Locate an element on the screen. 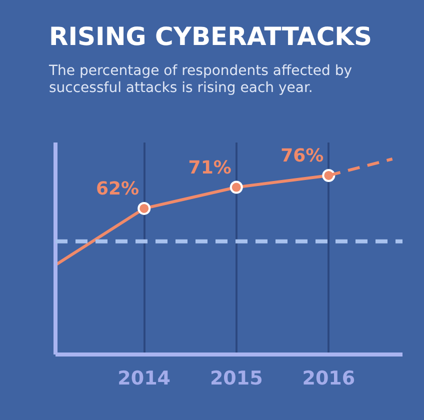  data-label: 62% is located at coordinates (118, 189).